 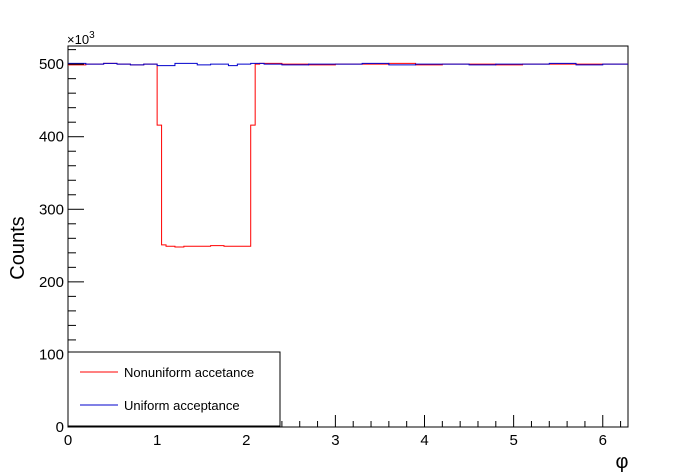 I want to click on x-tick-label: 1, so click(x=157, y=440).